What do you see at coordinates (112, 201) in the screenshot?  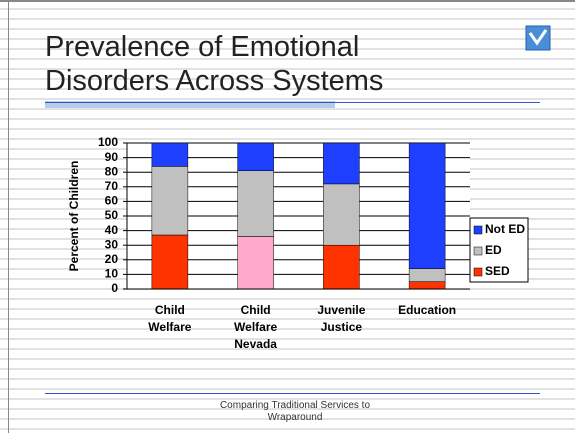 I see `y-tick-label: 60` at bounding box center [112, 201].